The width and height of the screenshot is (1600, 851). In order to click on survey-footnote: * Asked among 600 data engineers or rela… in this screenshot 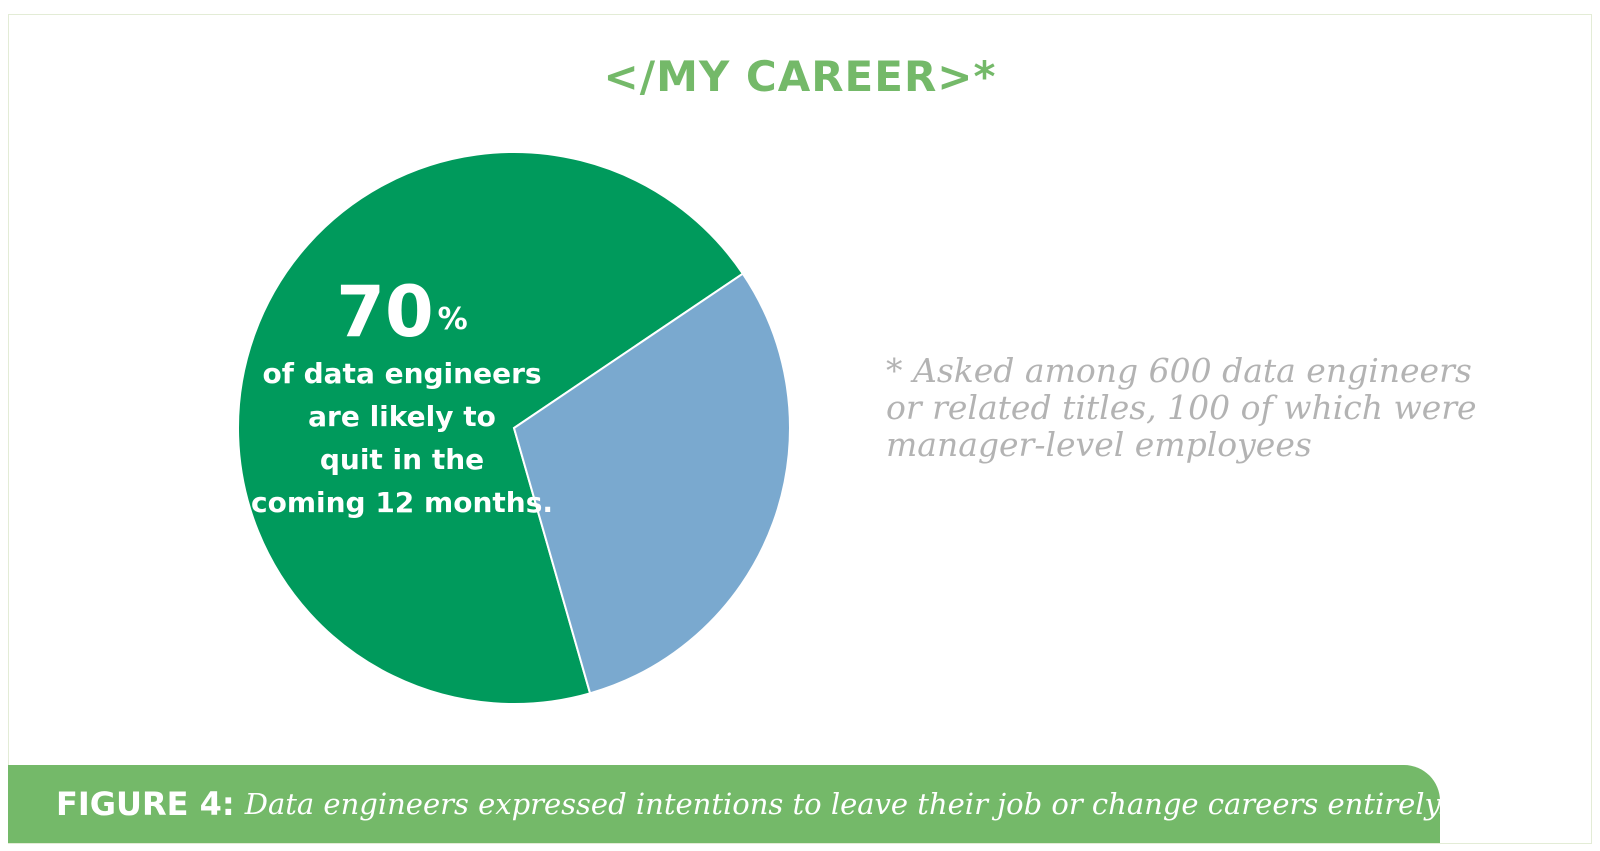, I will do `click(1196, 407)`.